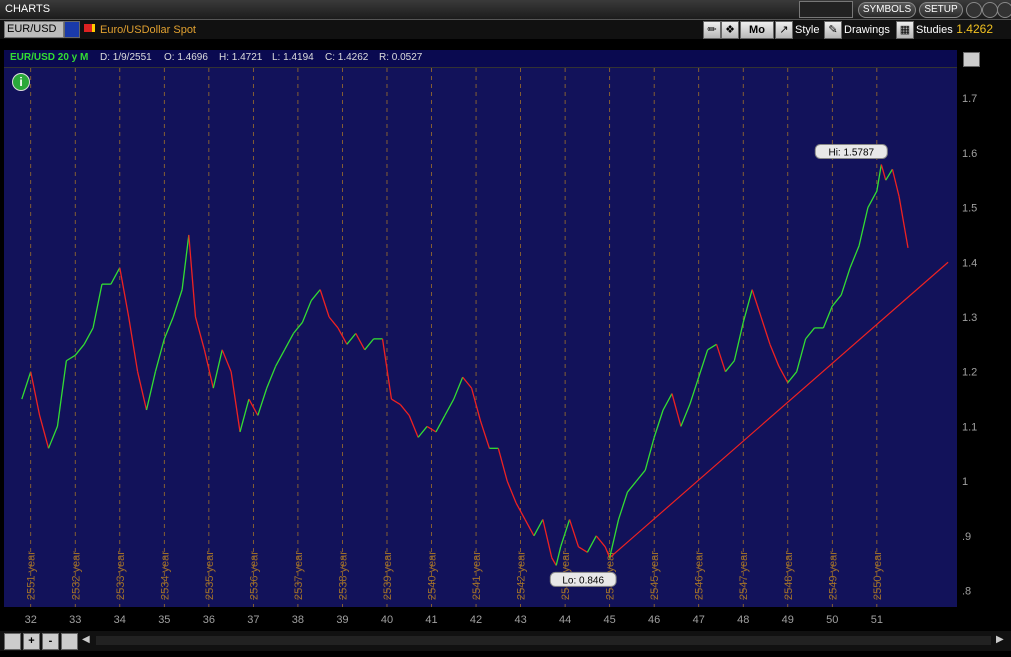  I want to click on symbols-button: SYMBOLS, so click(887, 10).